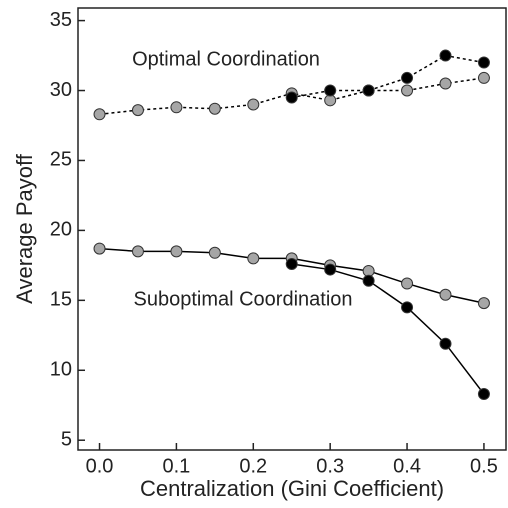  I want to click on y-tick-label: 10, so click(61, 370).